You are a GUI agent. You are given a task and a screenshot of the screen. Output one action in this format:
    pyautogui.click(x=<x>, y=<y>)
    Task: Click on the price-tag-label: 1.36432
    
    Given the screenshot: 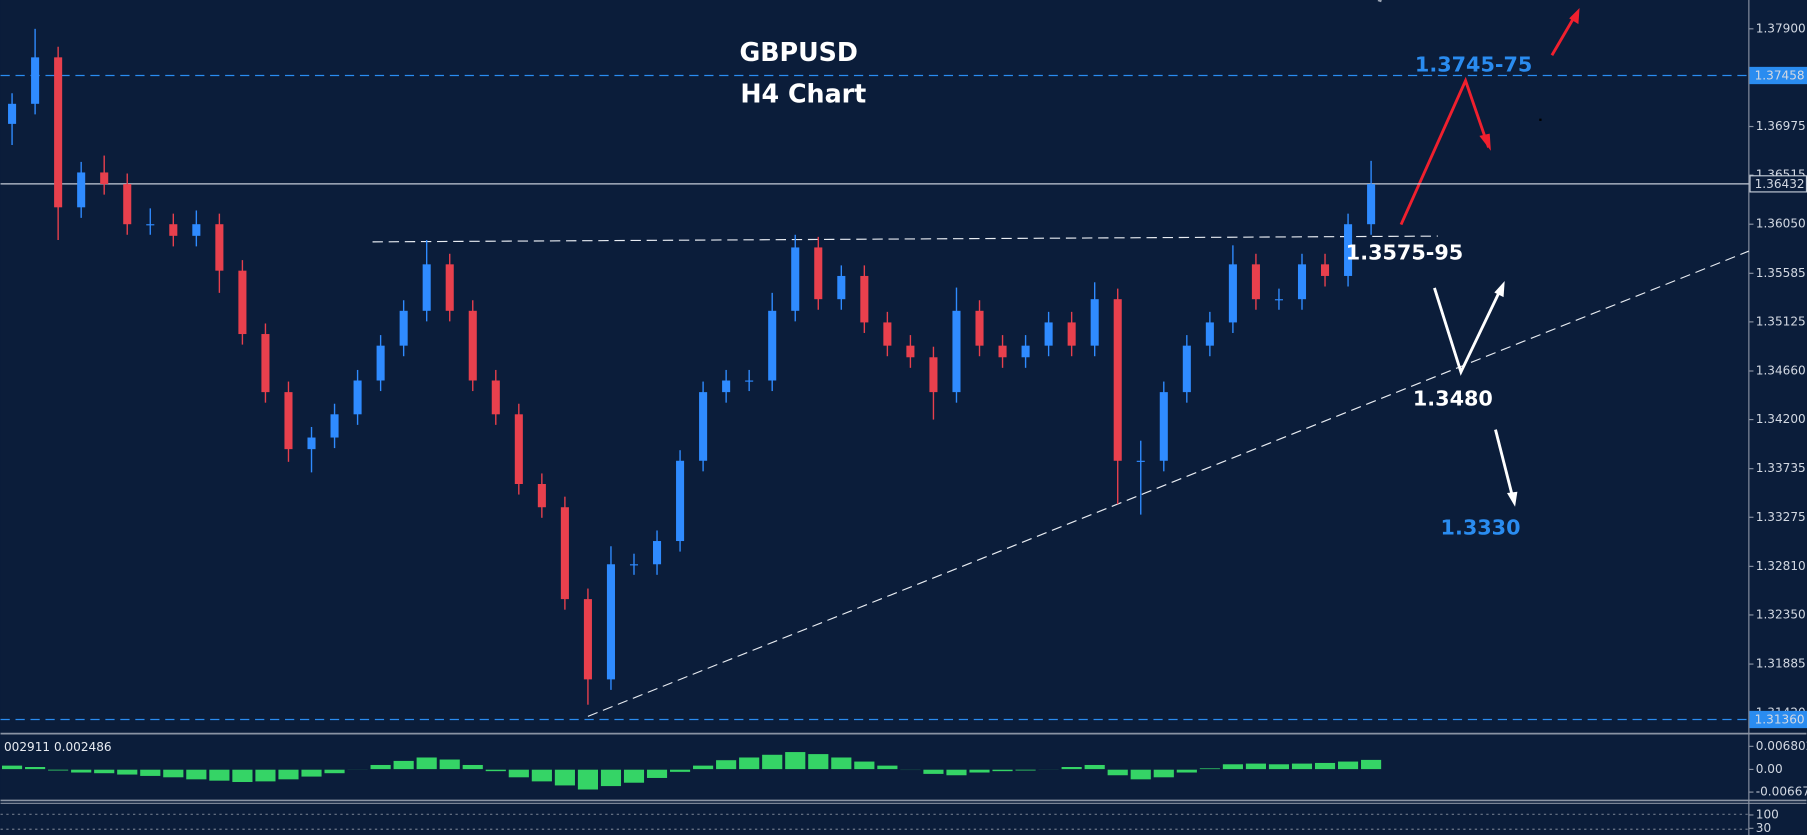 What is the action you would take?
    pyautogui.click(x=1780, y=184)
    